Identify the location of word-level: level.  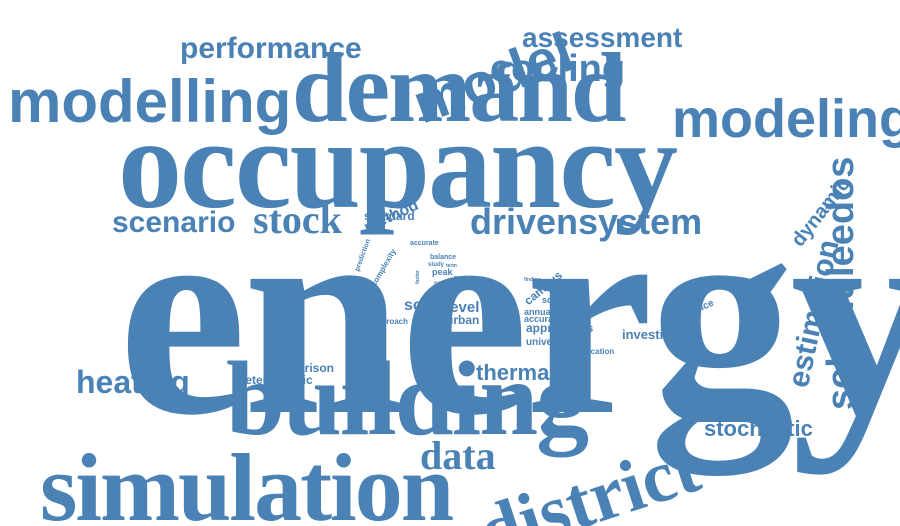
(463, 307).